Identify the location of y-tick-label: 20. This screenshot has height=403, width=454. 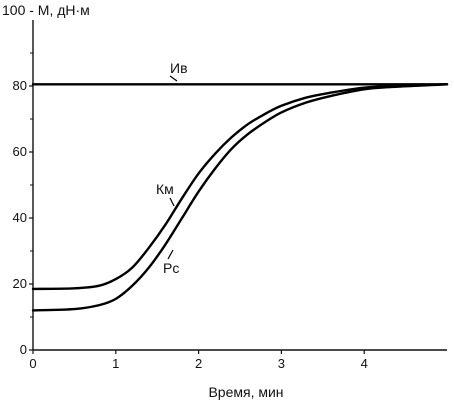
(20, 283).